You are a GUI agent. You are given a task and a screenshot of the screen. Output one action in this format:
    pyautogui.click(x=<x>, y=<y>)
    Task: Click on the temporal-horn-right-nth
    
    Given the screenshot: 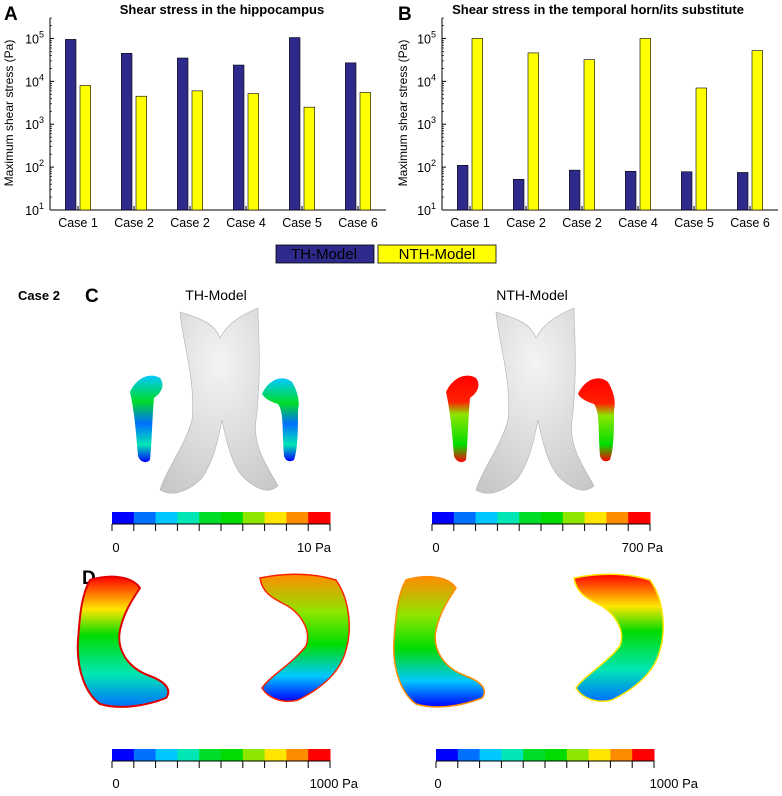 What is the action you would take?
    pyautogui.click(x=596, y=420)
    